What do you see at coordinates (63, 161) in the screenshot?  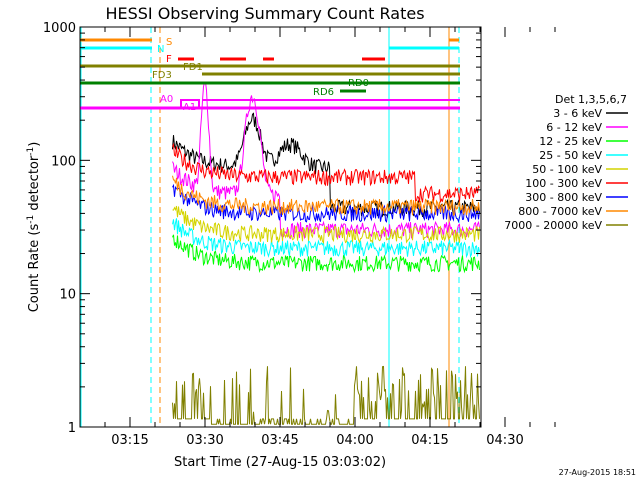 I see `y-tick-label: 100` at bounding box center [63, 161].